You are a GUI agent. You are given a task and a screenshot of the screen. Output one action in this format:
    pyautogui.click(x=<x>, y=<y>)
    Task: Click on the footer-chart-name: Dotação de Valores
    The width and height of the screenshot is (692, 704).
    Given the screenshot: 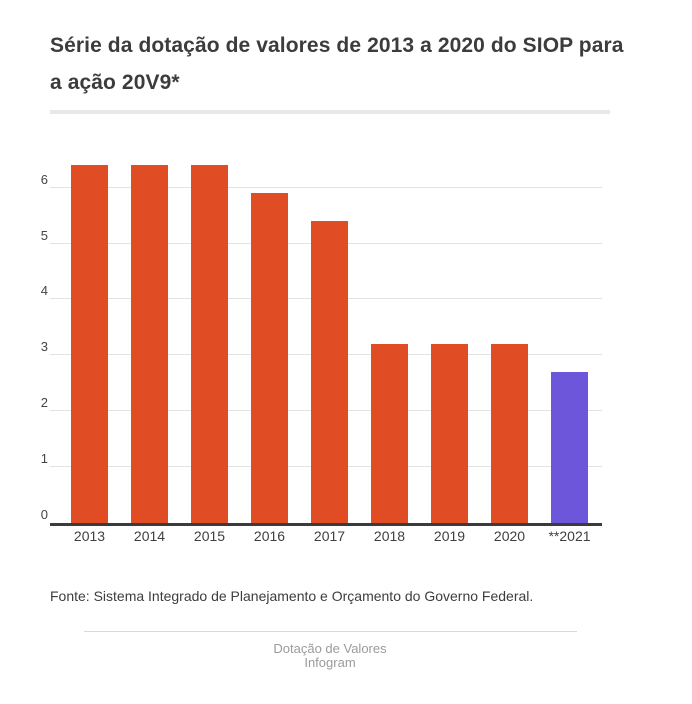 What is the action you would take?
    pyautogui.click(x=330, y=648)
    